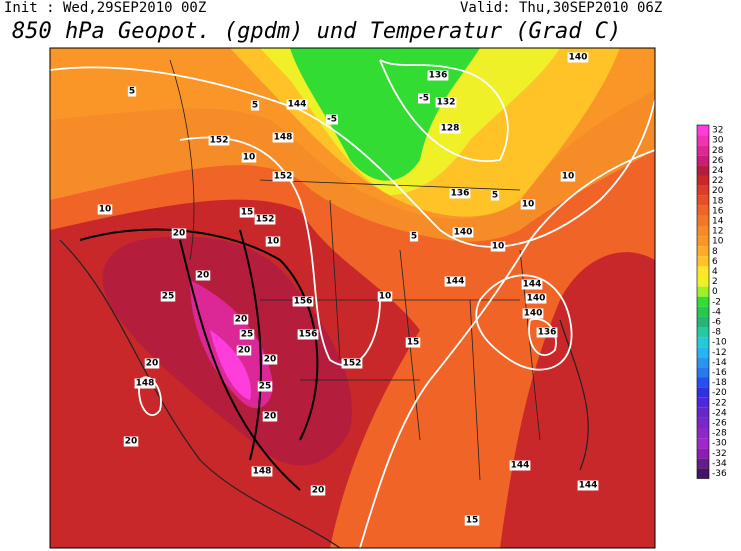  What do you see at coordinates (715, 292) in the screenshot?
I see `colorbar-label: 0` at bounding box center [715, 292].